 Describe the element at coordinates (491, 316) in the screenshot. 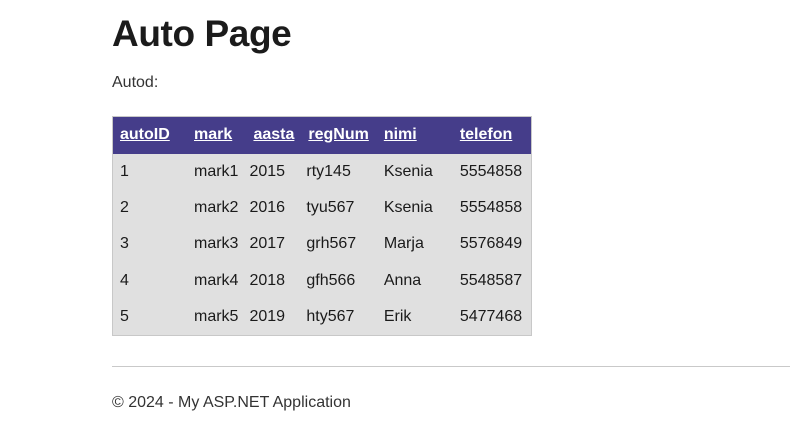

I see `cell-telefon: 5477468` at that location.